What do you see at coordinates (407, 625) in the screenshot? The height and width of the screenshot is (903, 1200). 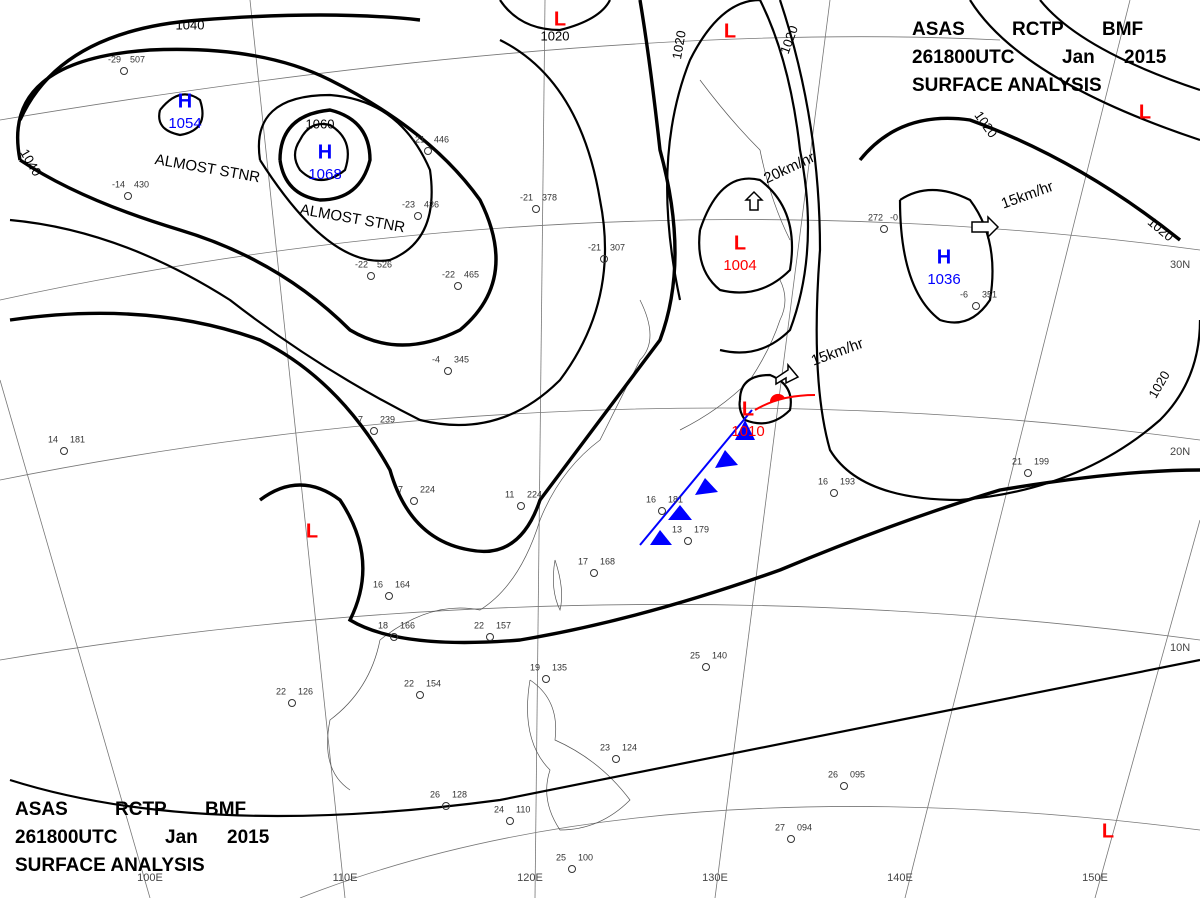 I see `station-pressure: 166` at bounding box center [407, 625].